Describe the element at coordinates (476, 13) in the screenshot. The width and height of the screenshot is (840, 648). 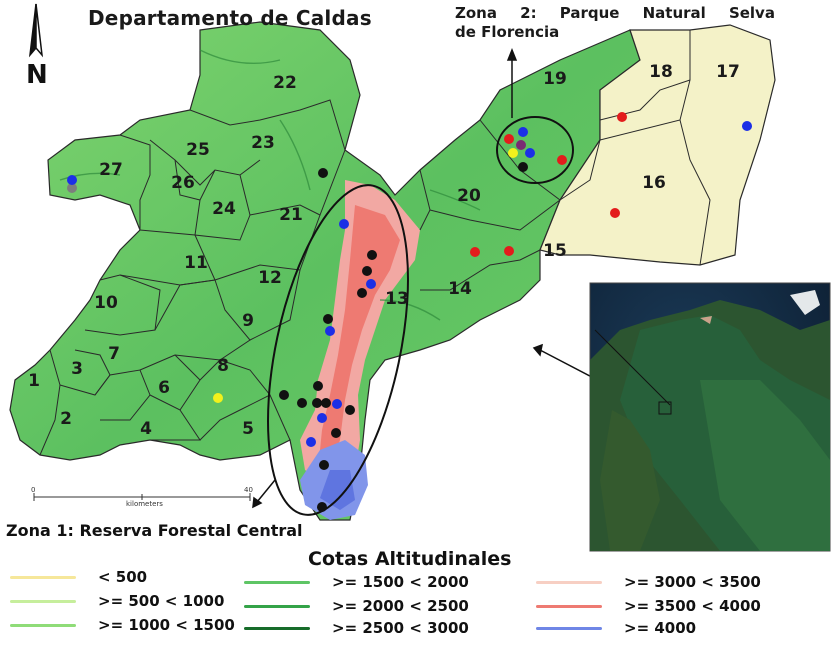
I see `zone2-word: Zona` at that location.